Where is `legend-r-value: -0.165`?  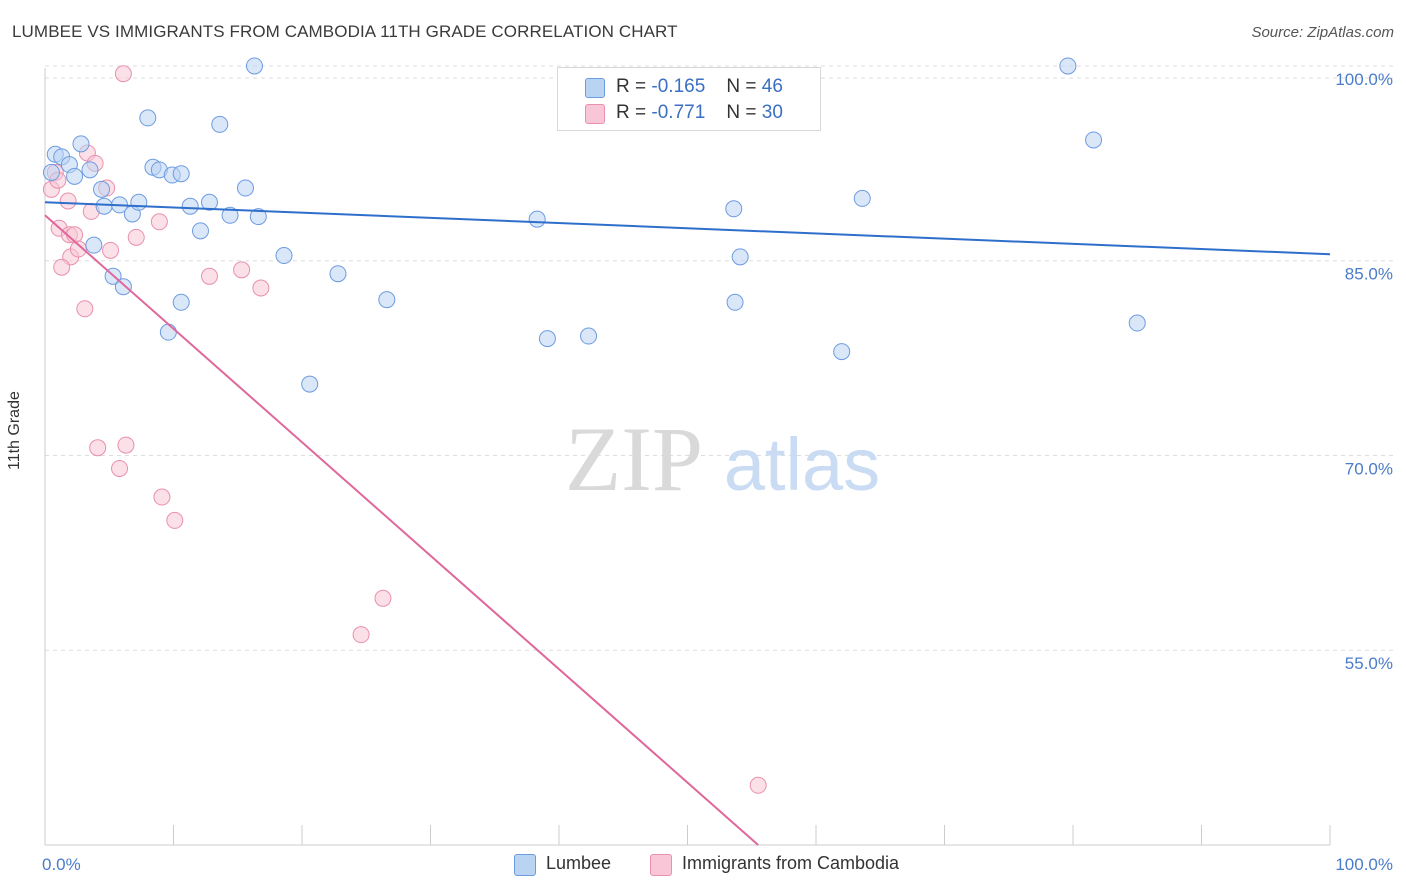
legend-r-value: -0.165 is located at coordinates (678, 86).